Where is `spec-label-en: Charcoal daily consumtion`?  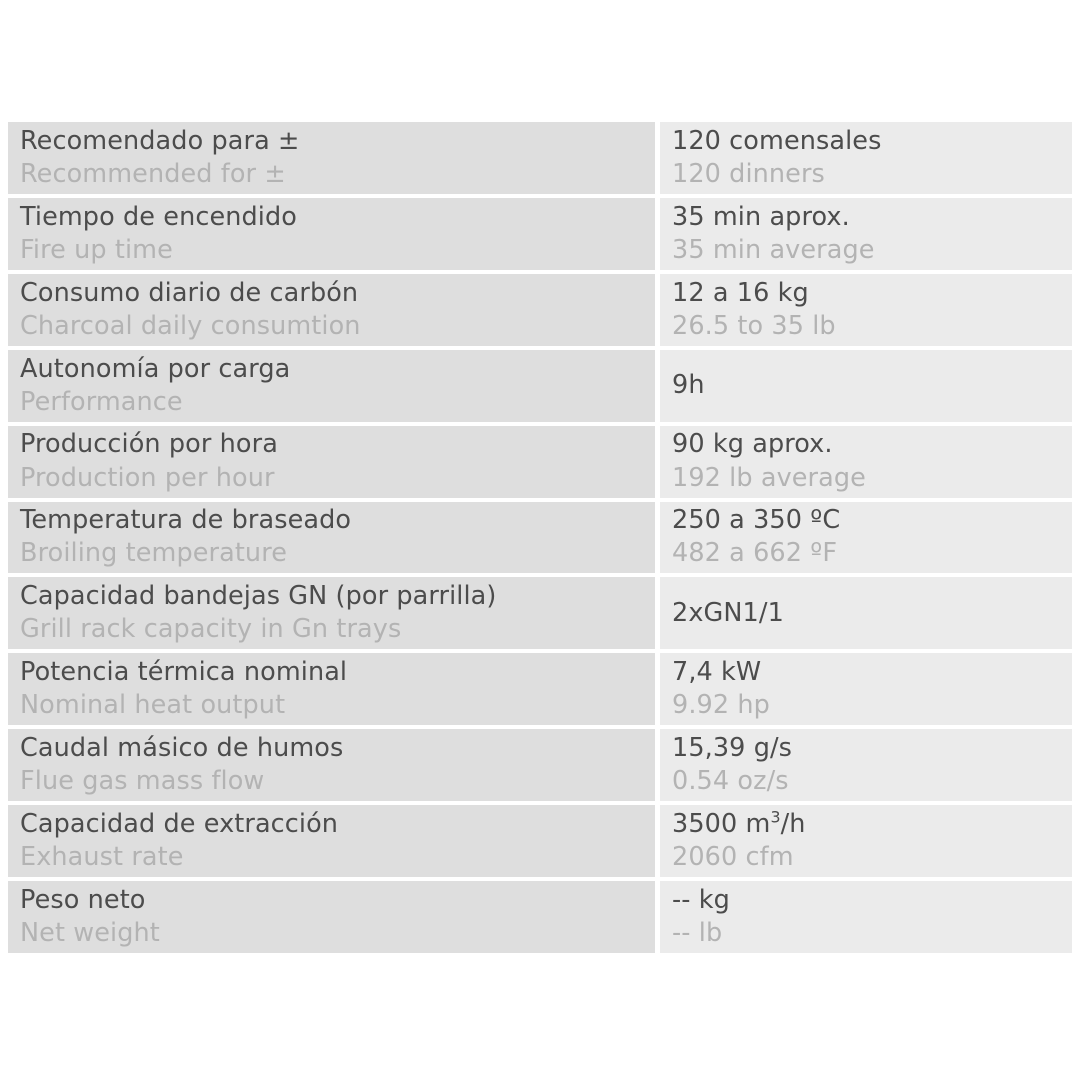
spec-label-en: Charcoal daily consumtion is located at coordinates (190, 325).